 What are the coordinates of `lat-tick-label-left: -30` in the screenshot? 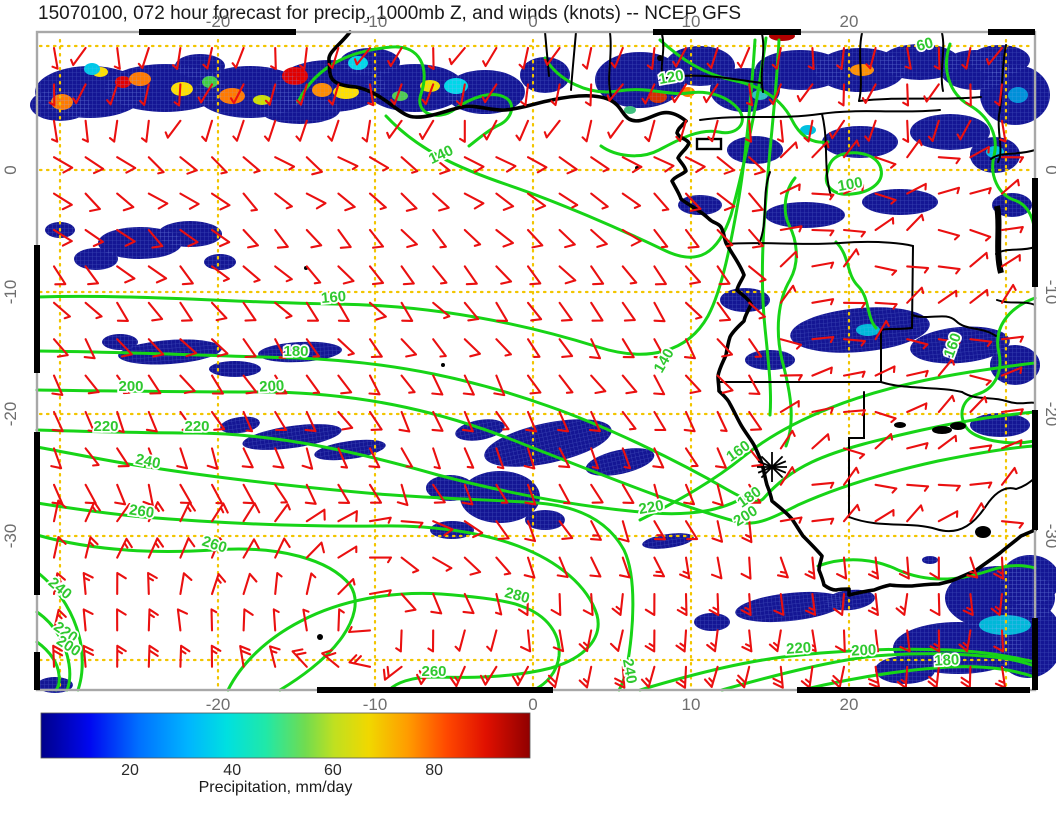 It's located at (10, 536).